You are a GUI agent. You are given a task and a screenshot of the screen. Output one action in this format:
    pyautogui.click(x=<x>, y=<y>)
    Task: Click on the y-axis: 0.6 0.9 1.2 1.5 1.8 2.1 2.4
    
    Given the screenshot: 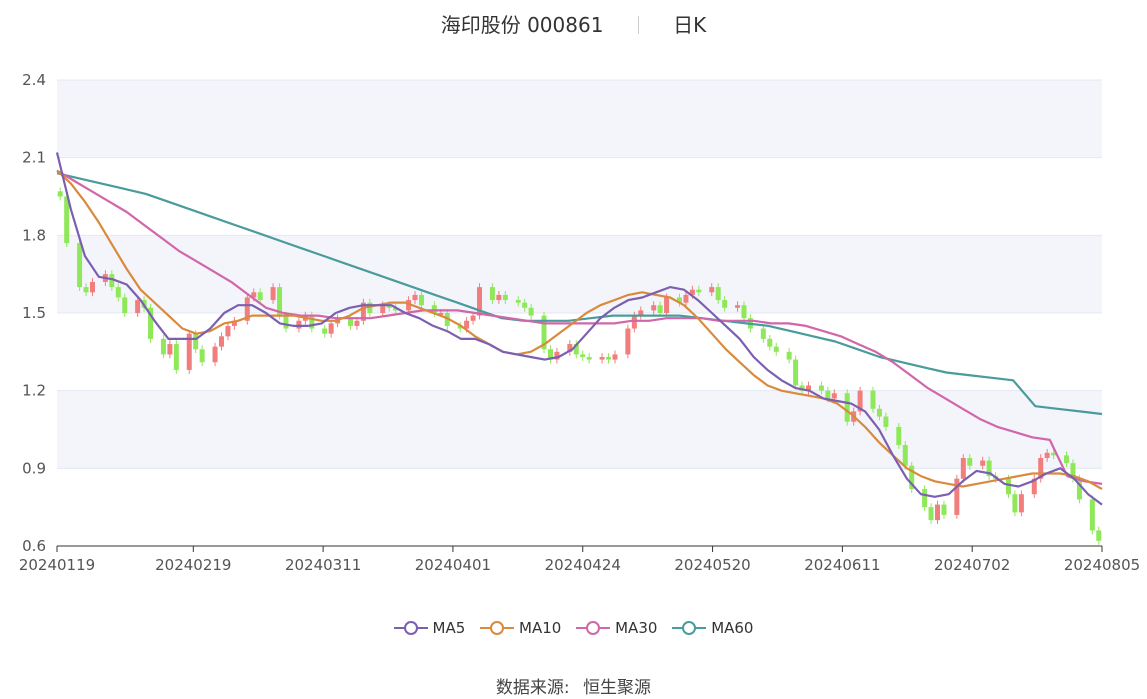 What is the action you would take?
    pyautogui.click(x=34, y=313)
    